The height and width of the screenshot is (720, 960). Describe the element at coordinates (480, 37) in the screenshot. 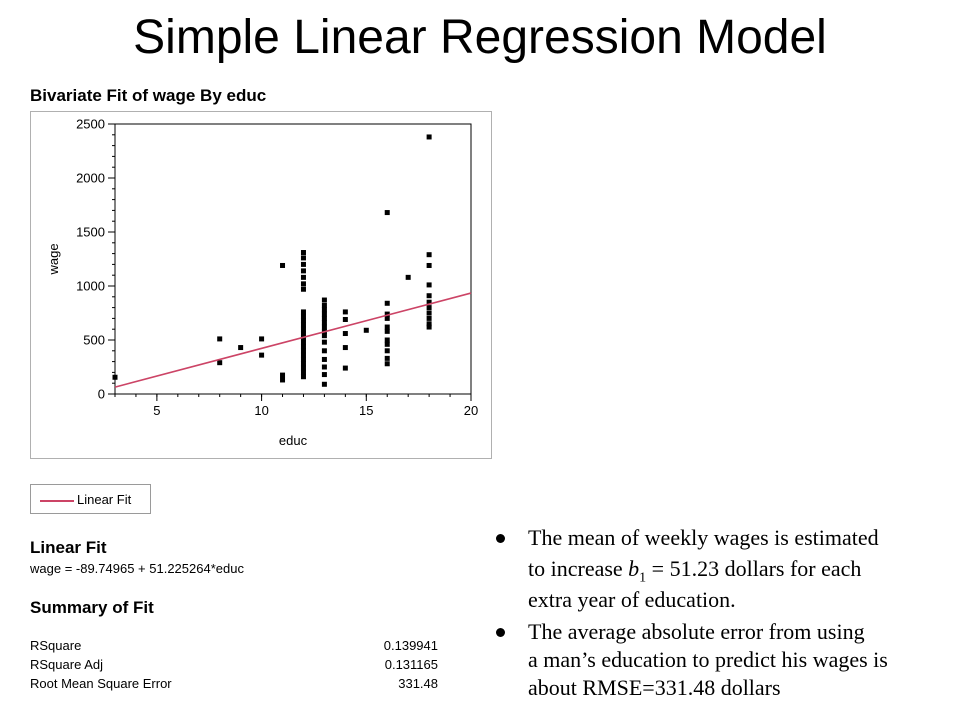

I see `slide-title: Simple Linear Regression Model` at that location.